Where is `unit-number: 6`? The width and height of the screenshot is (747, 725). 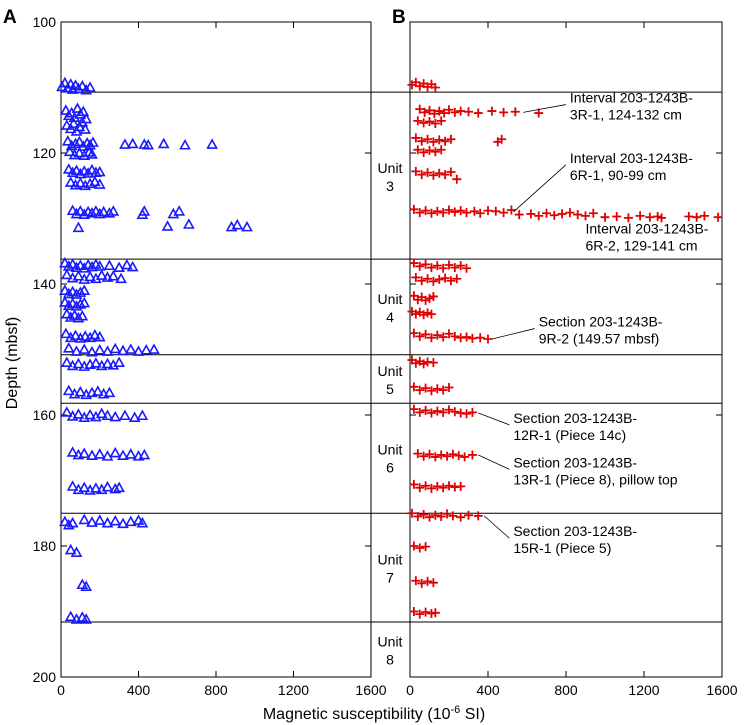
unit-number: 6 is located at coordinates (390, 468).